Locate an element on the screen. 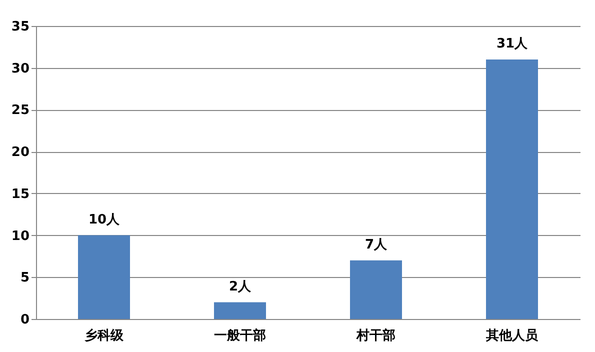 Image resolution: width=595 pixels, height=352 pixels. y-tick-label: 20 is located at coordinates (20, 152).